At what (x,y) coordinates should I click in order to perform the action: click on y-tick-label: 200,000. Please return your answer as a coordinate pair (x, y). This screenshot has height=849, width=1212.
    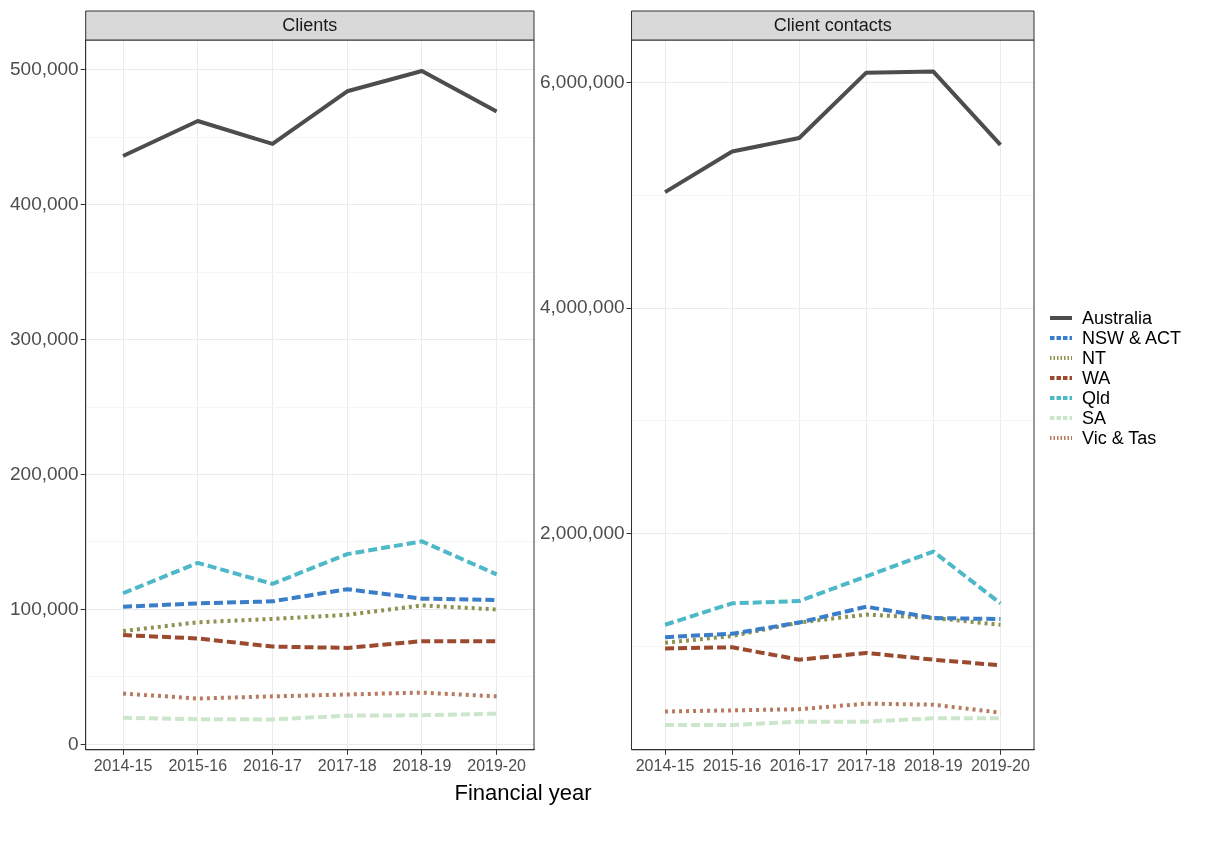
    Looking at the image, I should click on (44, 473).